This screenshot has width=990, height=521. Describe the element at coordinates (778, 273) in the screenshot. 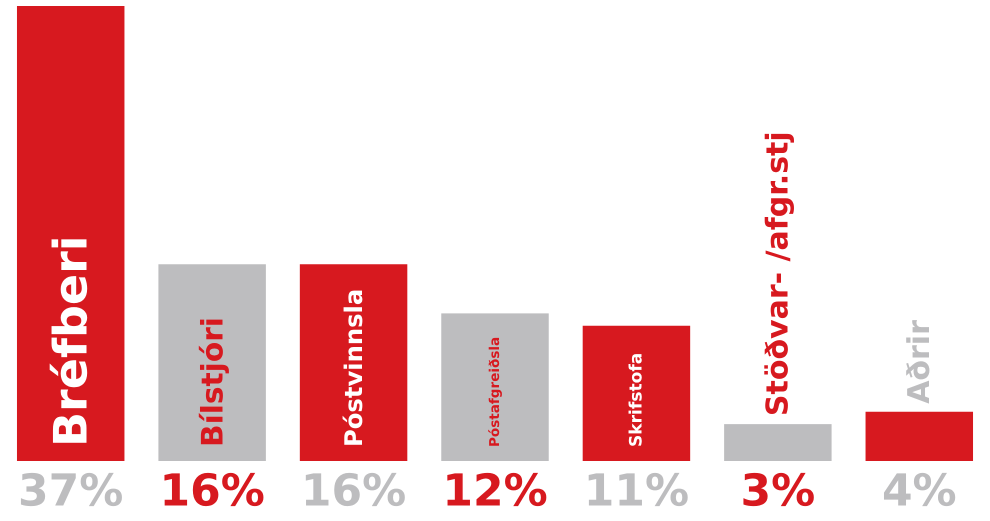

I see `x-tick-label: Stöðvar- /afgr.stj` at that location.